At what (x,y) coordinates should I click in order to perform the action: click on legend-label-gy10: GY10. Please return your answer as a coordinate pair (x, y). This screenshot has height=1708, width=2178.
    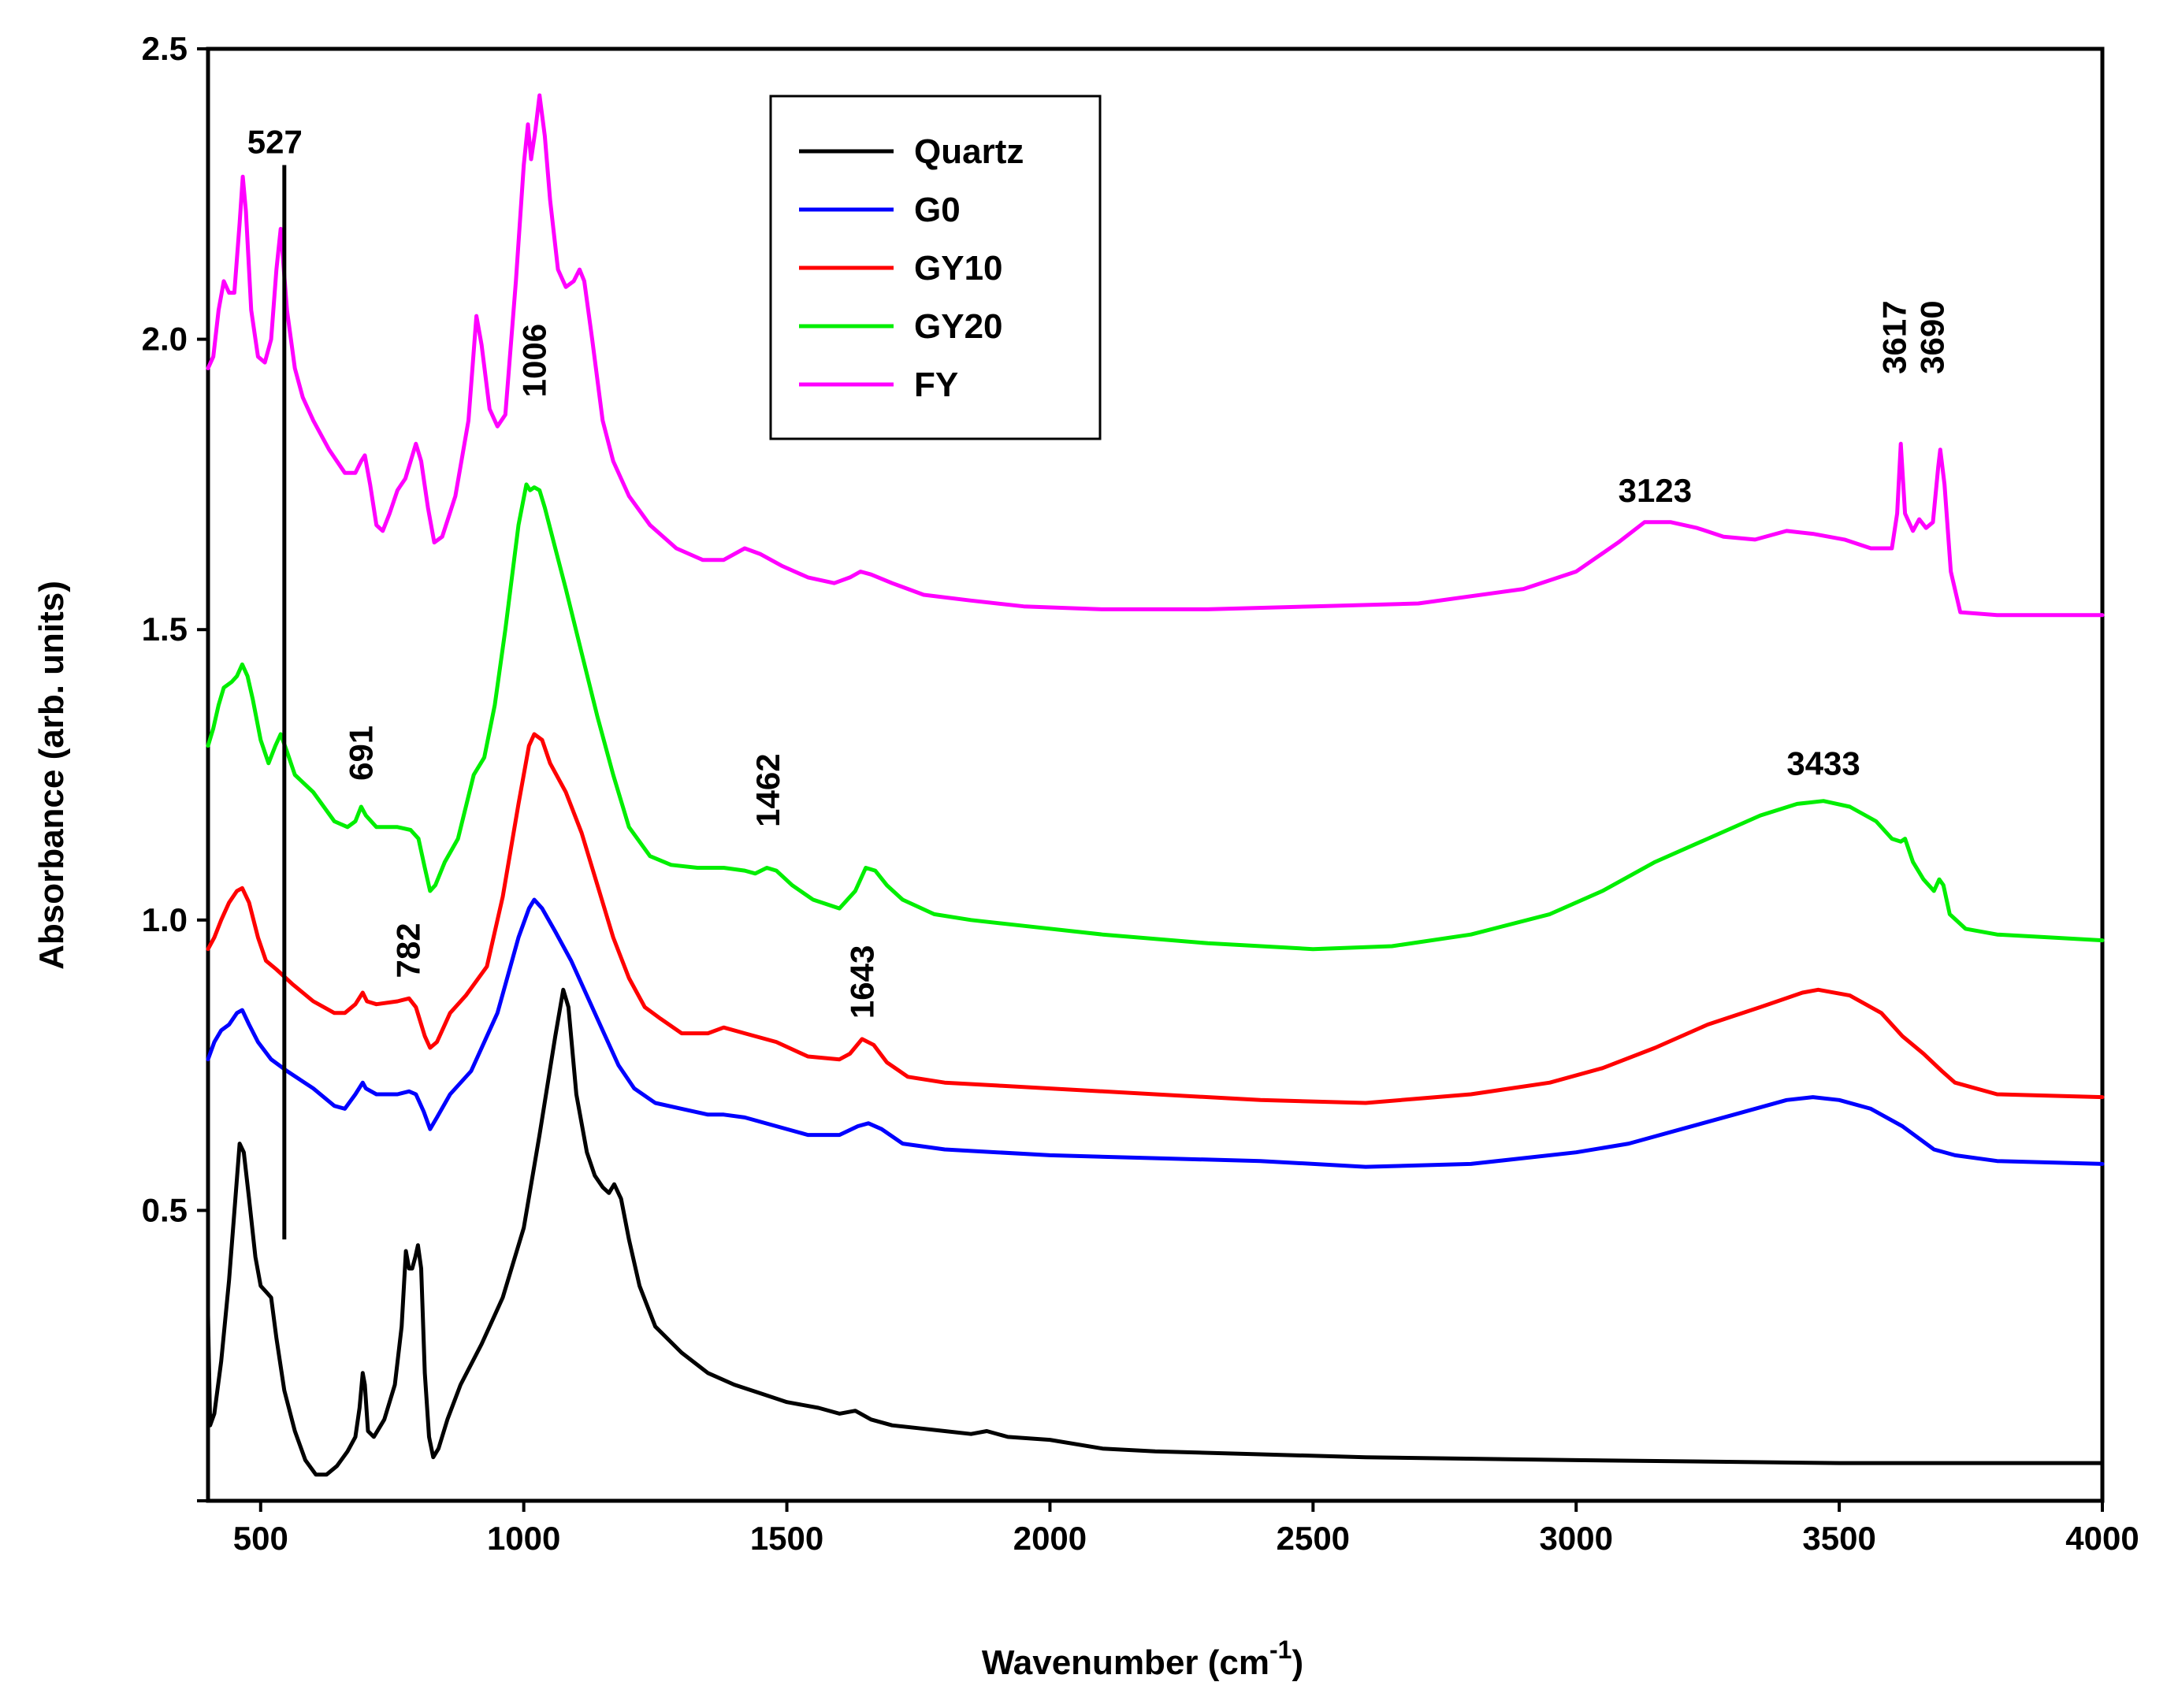
    Looking at the image, I should click on (958, 268).